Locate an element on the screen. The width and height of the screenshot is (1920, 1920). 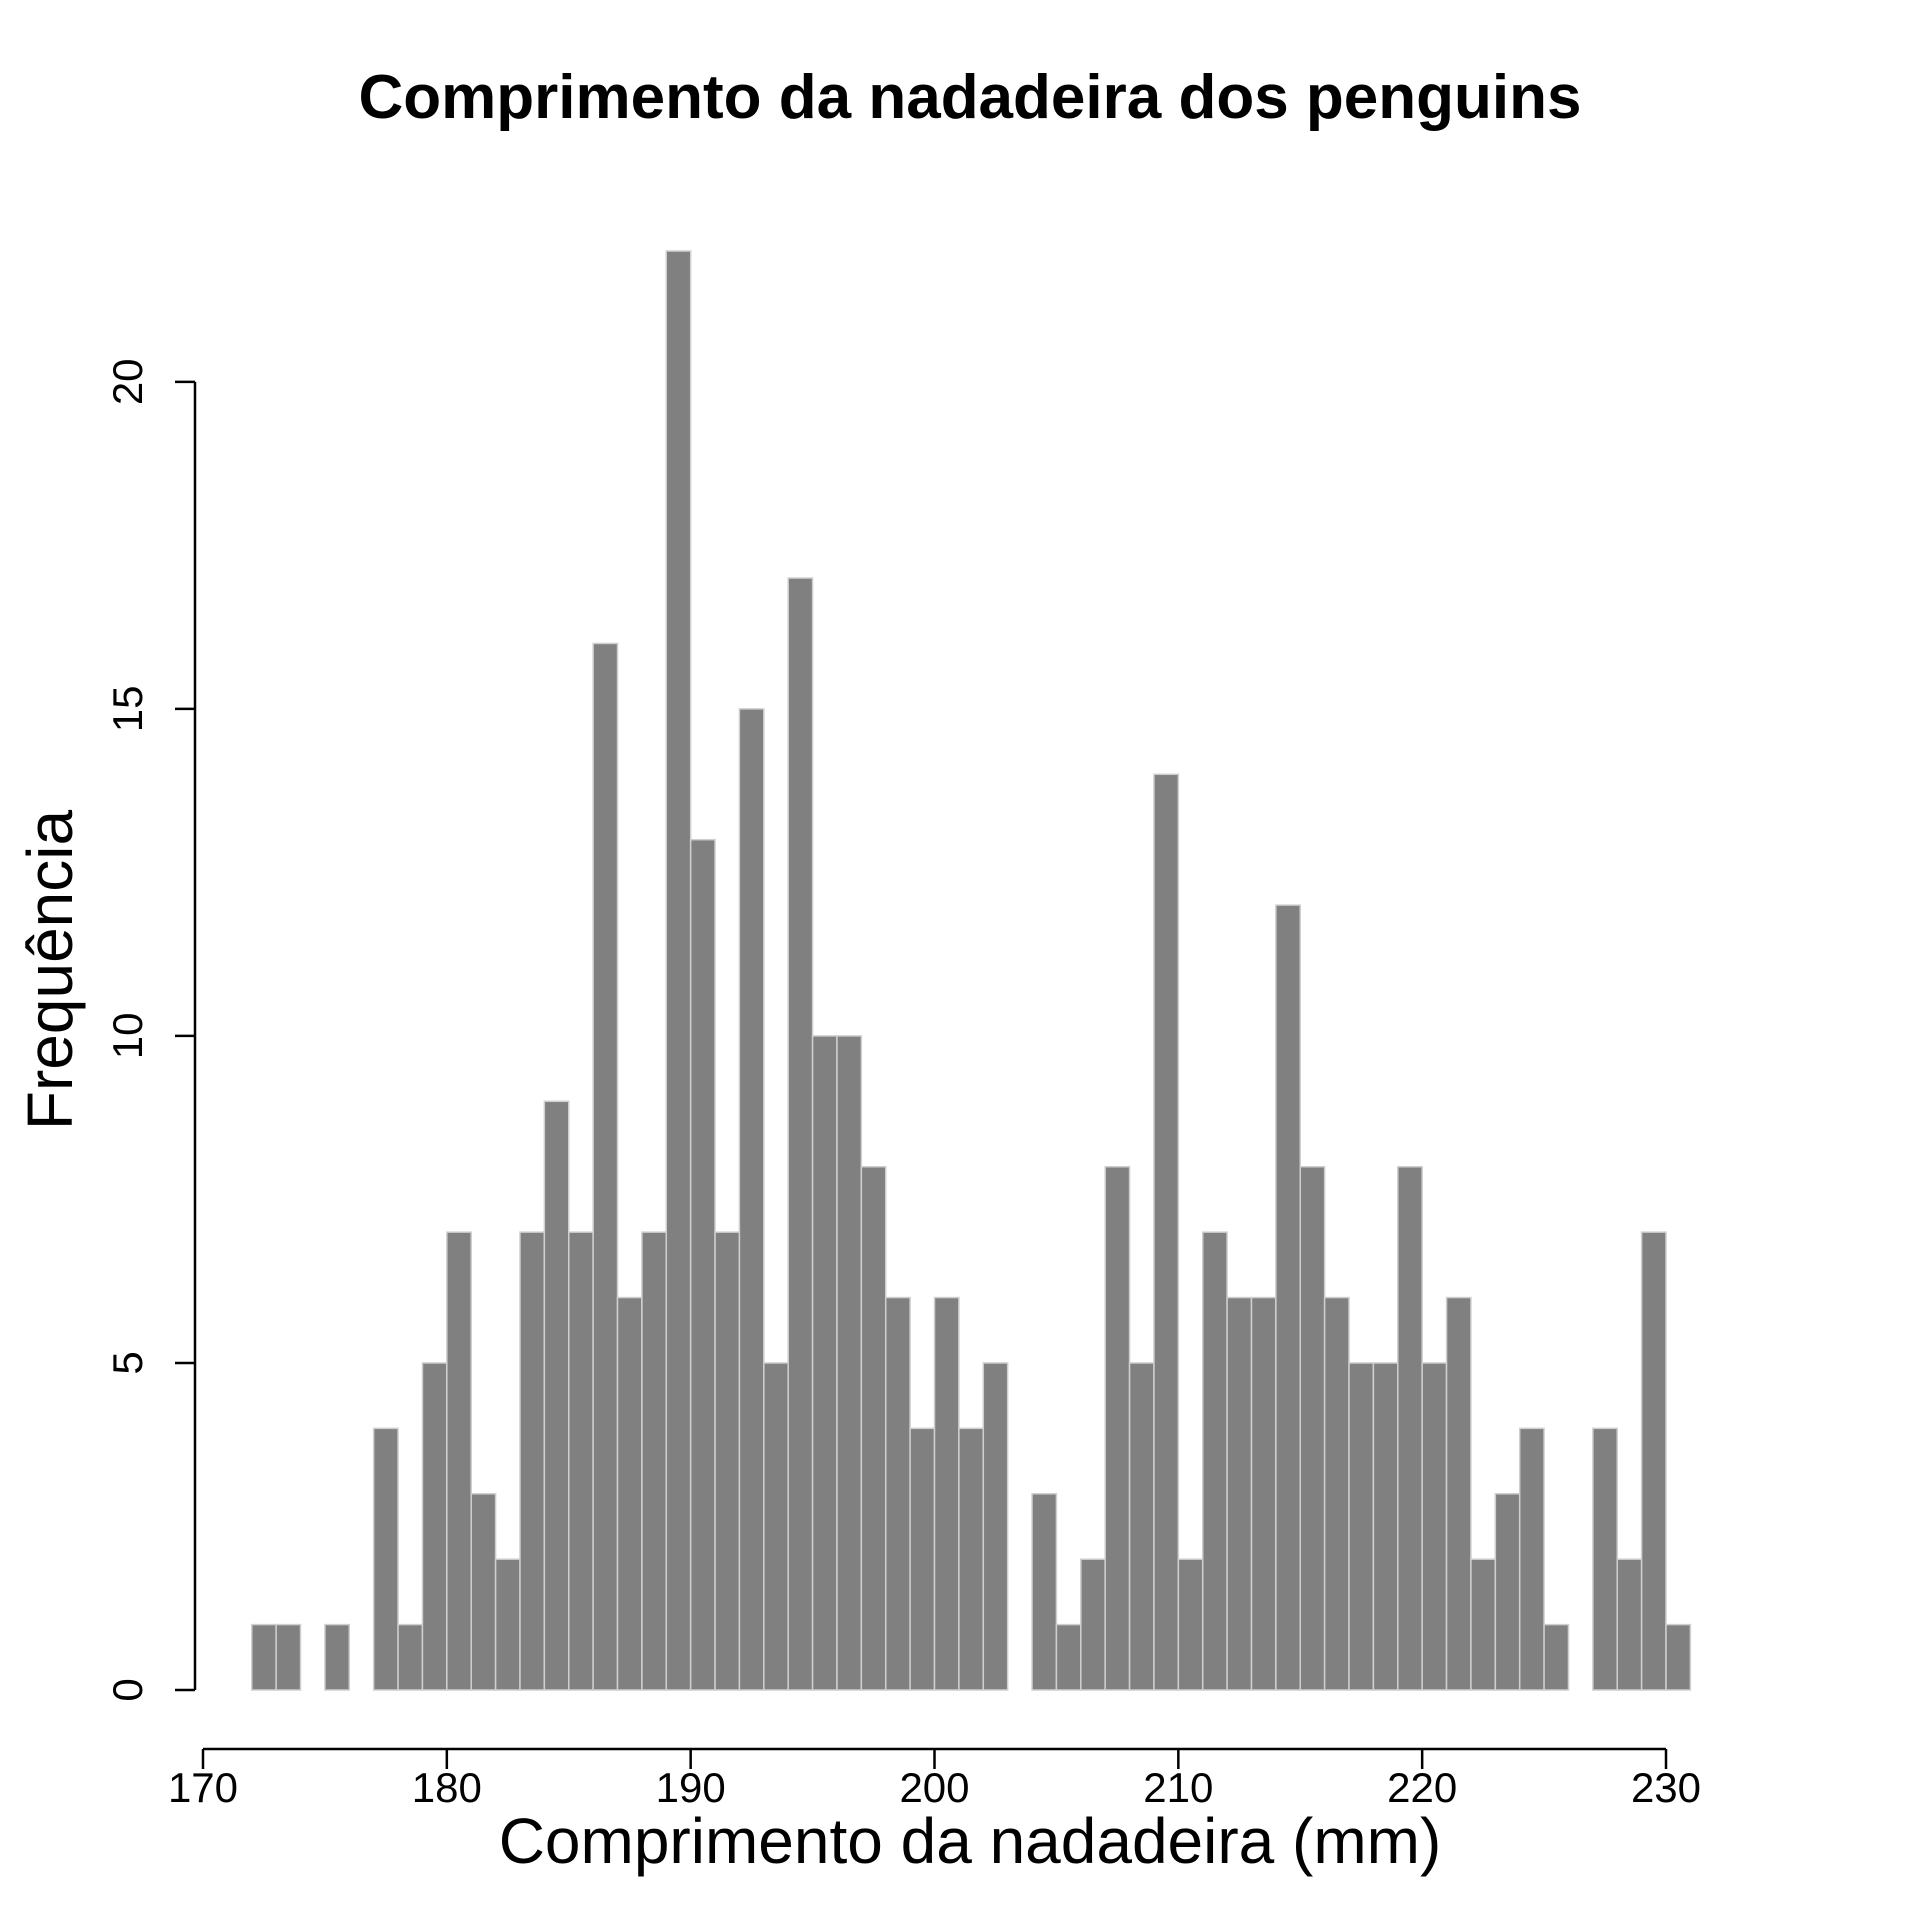
x-tick-label: 220 is located at coordinates (1422, 1787).